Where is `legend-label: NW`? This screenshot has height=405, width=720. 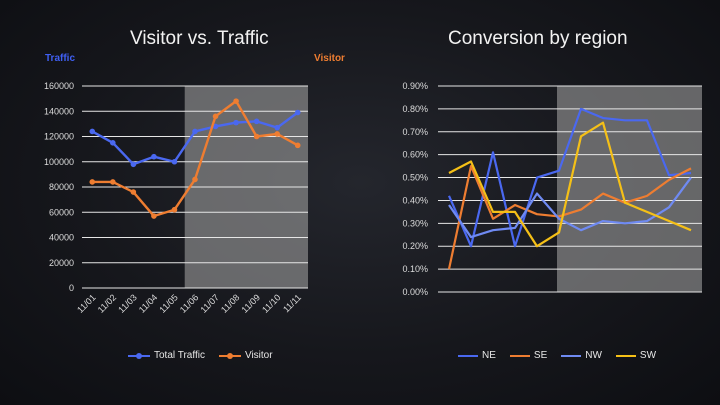 legend-label: NW is located at coordinates (593, 355).